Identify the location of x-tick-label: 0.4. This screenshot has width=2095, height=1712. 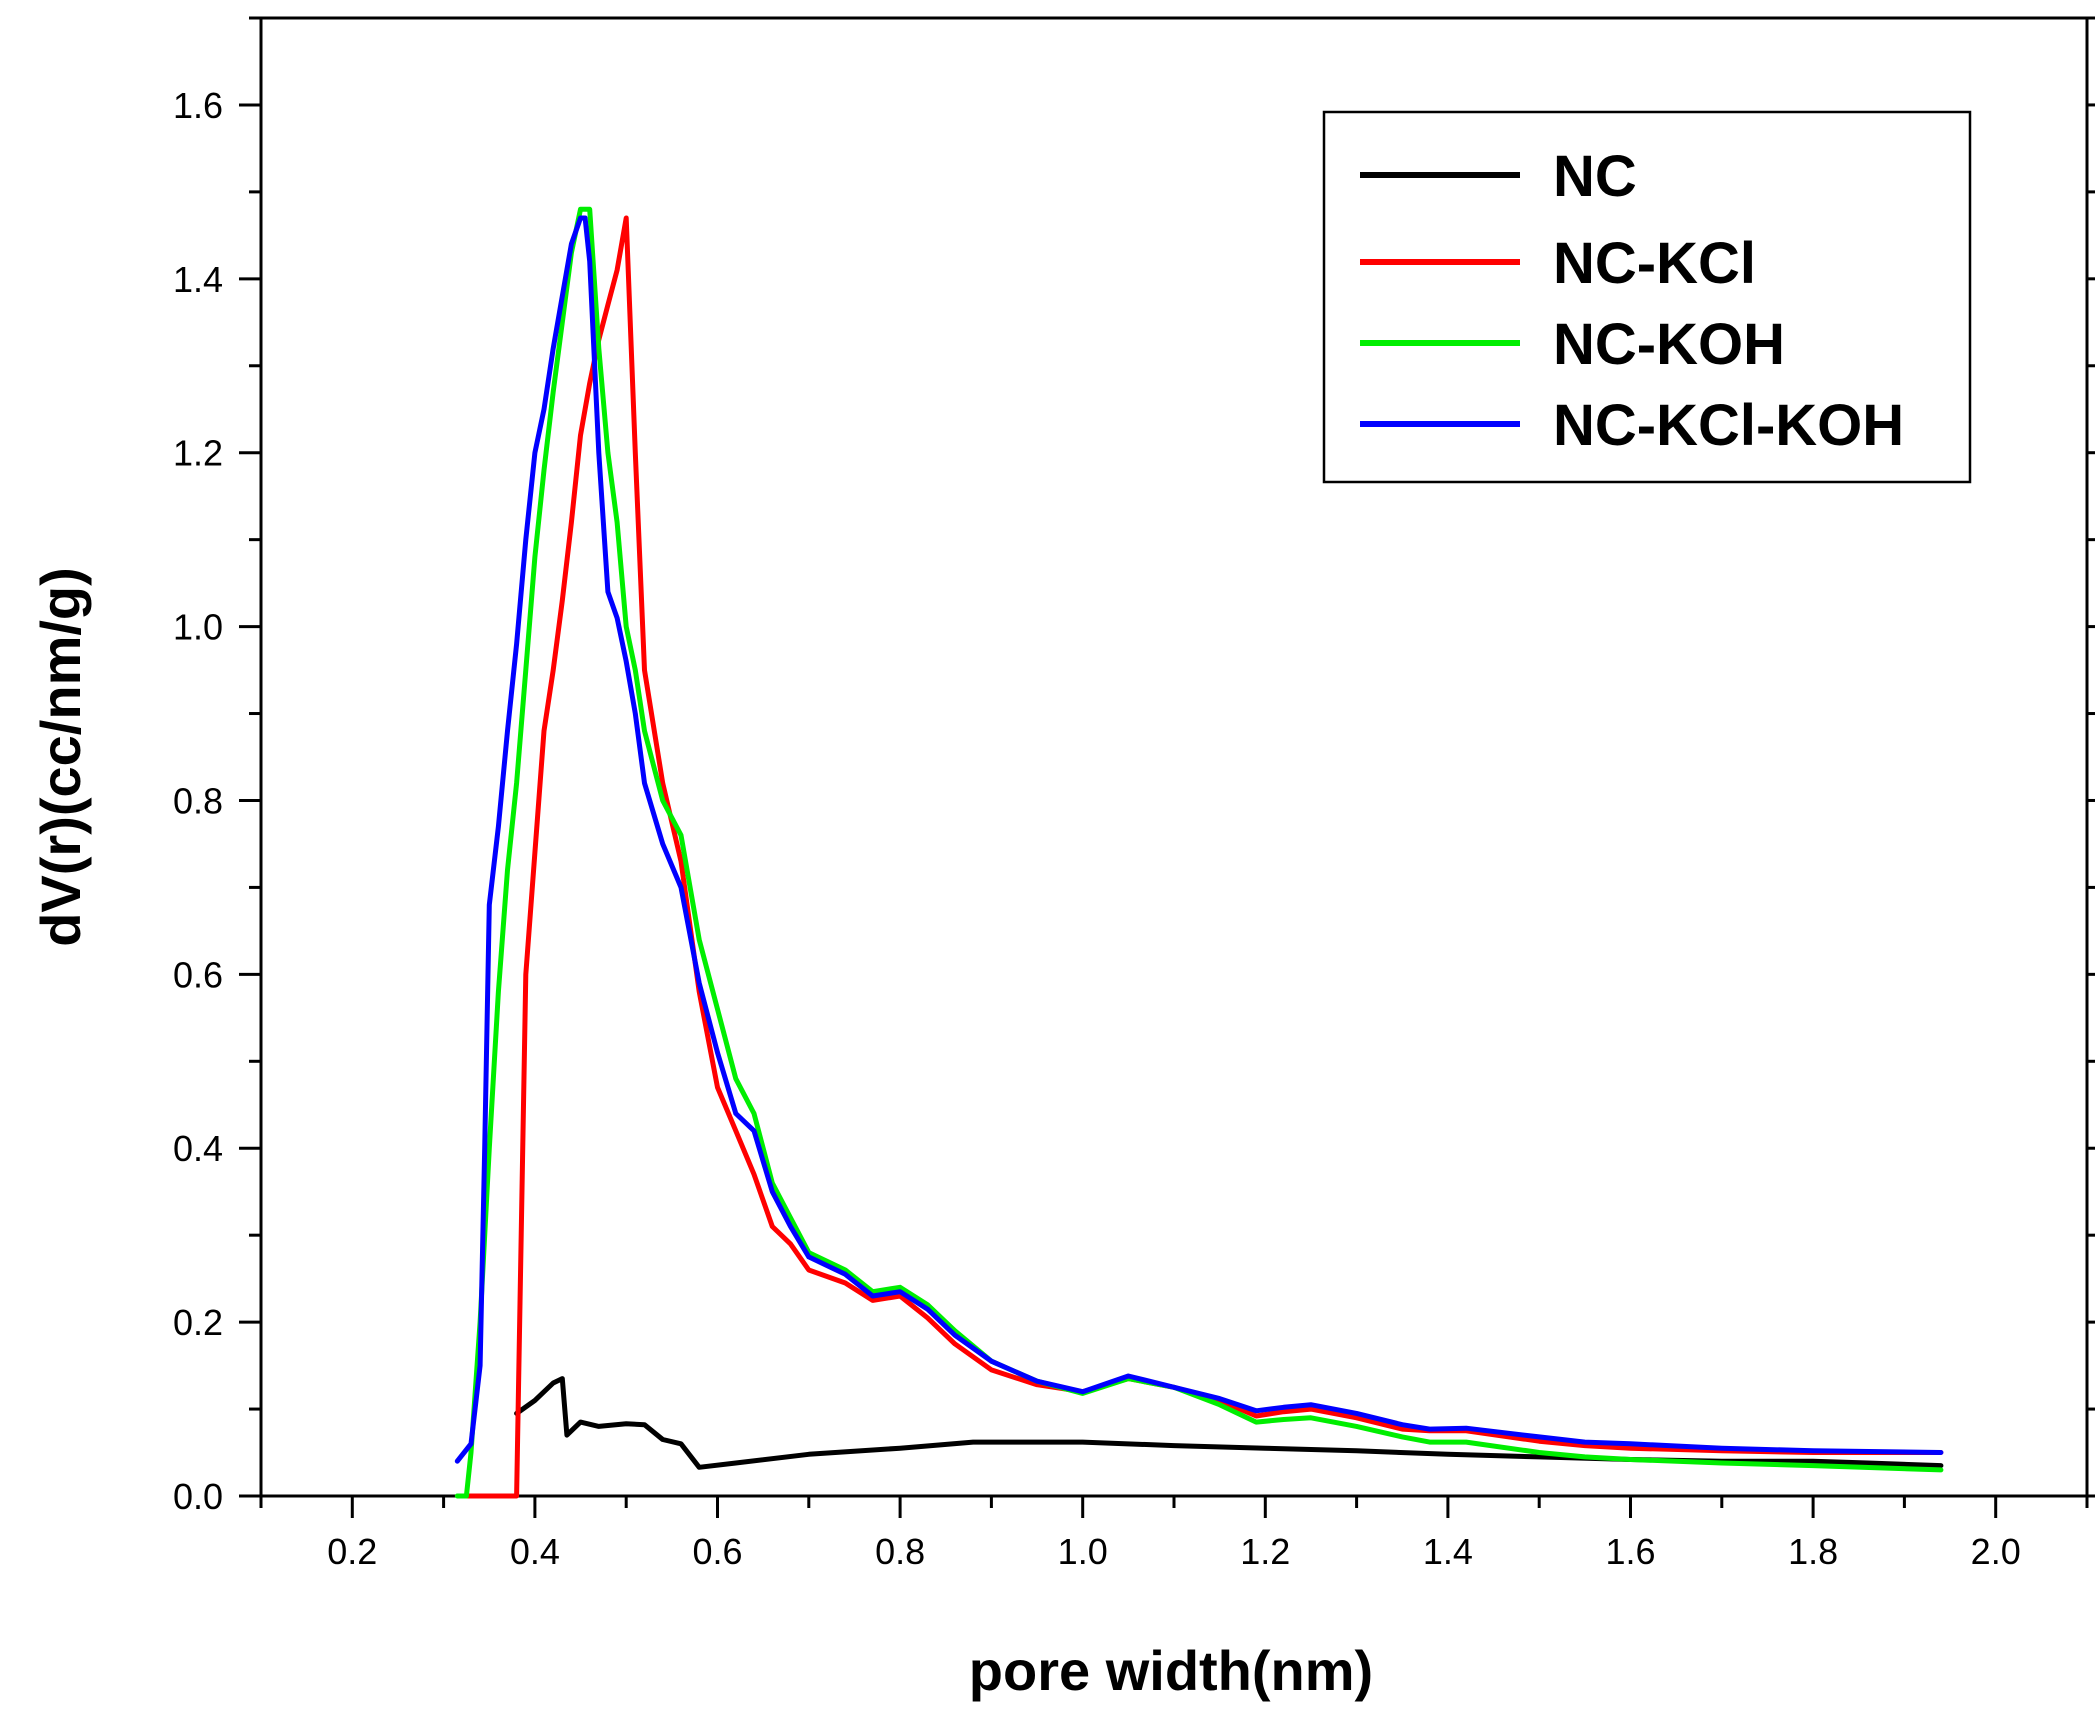
(535, 1551).